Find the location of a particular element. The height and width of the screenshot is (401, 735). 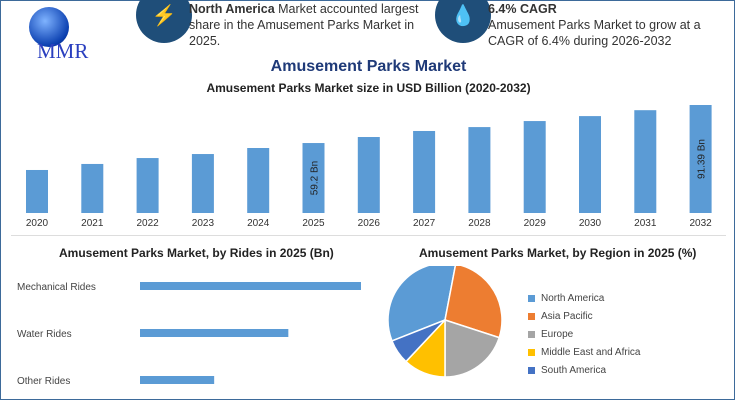

region-pie is located at coordinates (445, 322).